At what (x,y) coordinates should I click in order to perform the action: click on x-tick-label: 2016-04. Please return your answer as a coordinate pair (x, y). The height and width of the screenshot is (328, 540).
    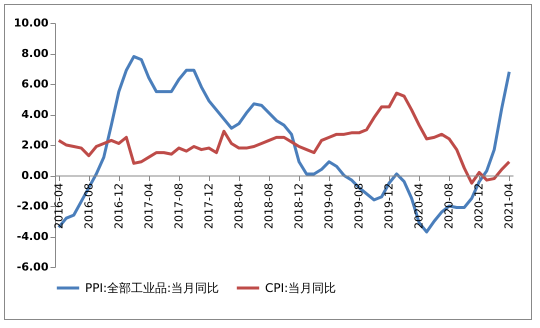
    Looking at the image, I should click on (59, 206).